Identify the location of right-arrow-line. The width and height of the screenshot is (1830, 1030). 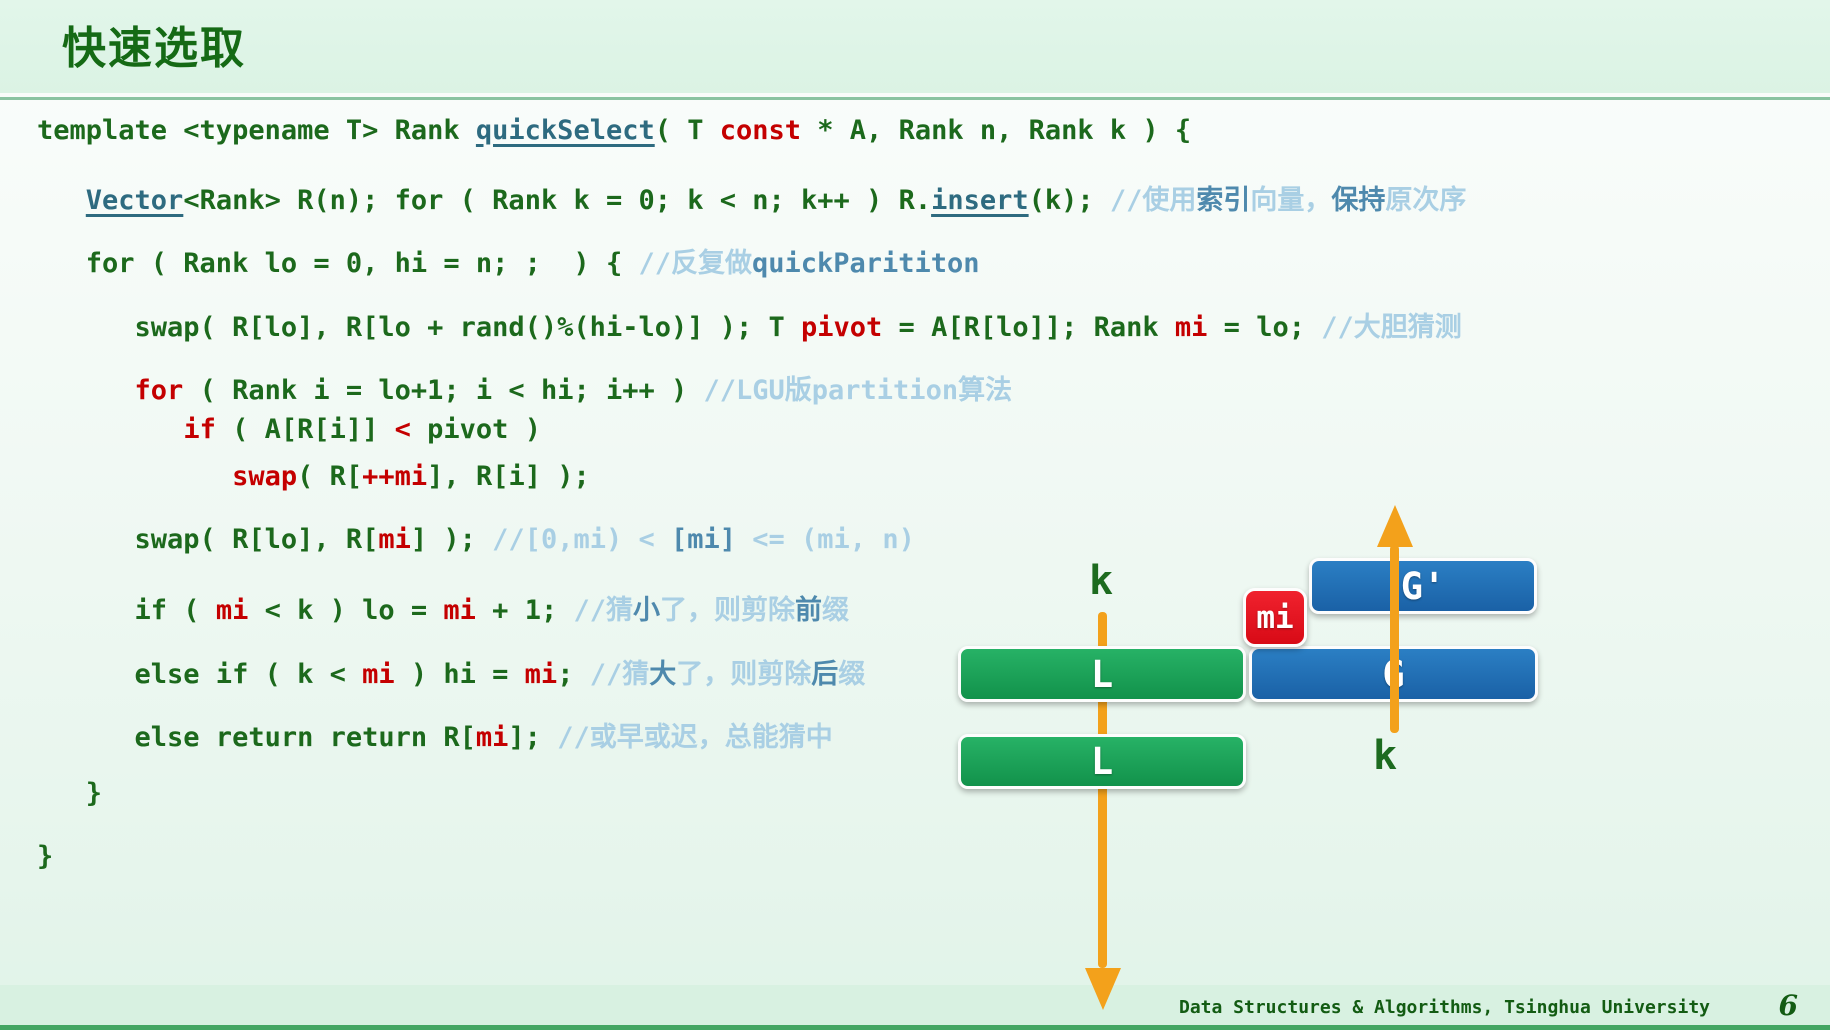
(1394, 639).